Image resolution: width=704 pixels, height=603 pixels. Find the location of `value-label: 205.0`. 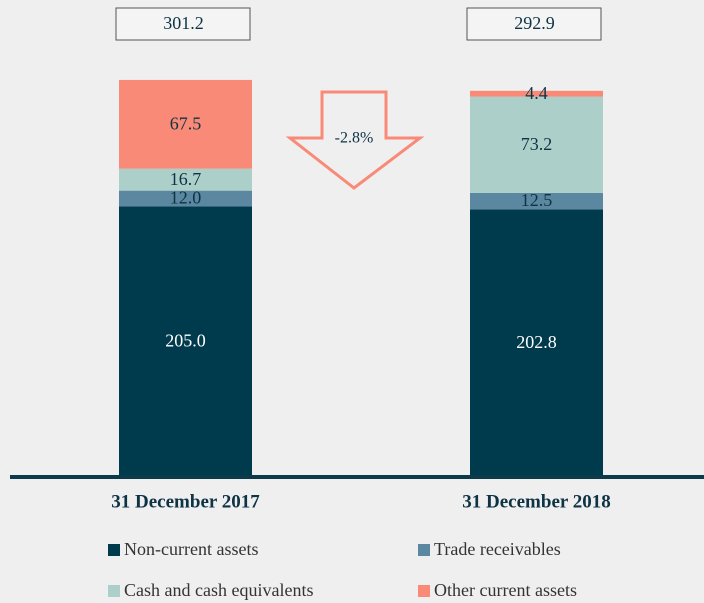

value-label: 205.0 is located at coordinates (185, 340).